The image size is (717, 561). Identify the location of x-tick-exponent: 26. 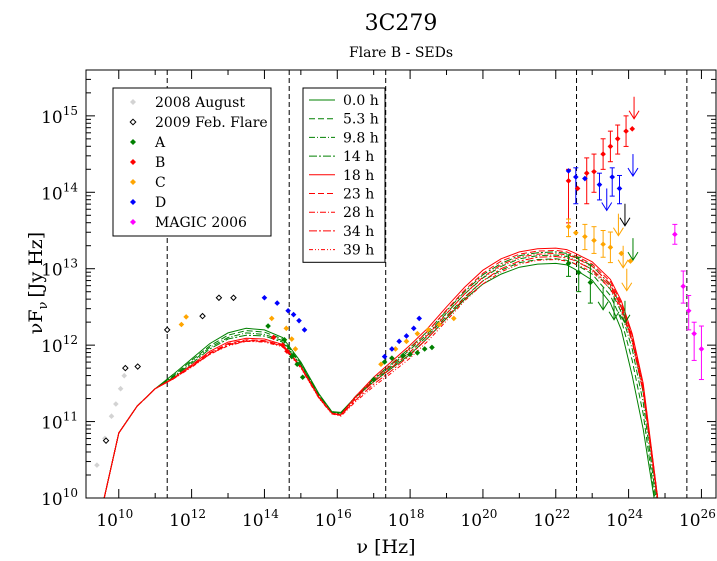
(708, 514).